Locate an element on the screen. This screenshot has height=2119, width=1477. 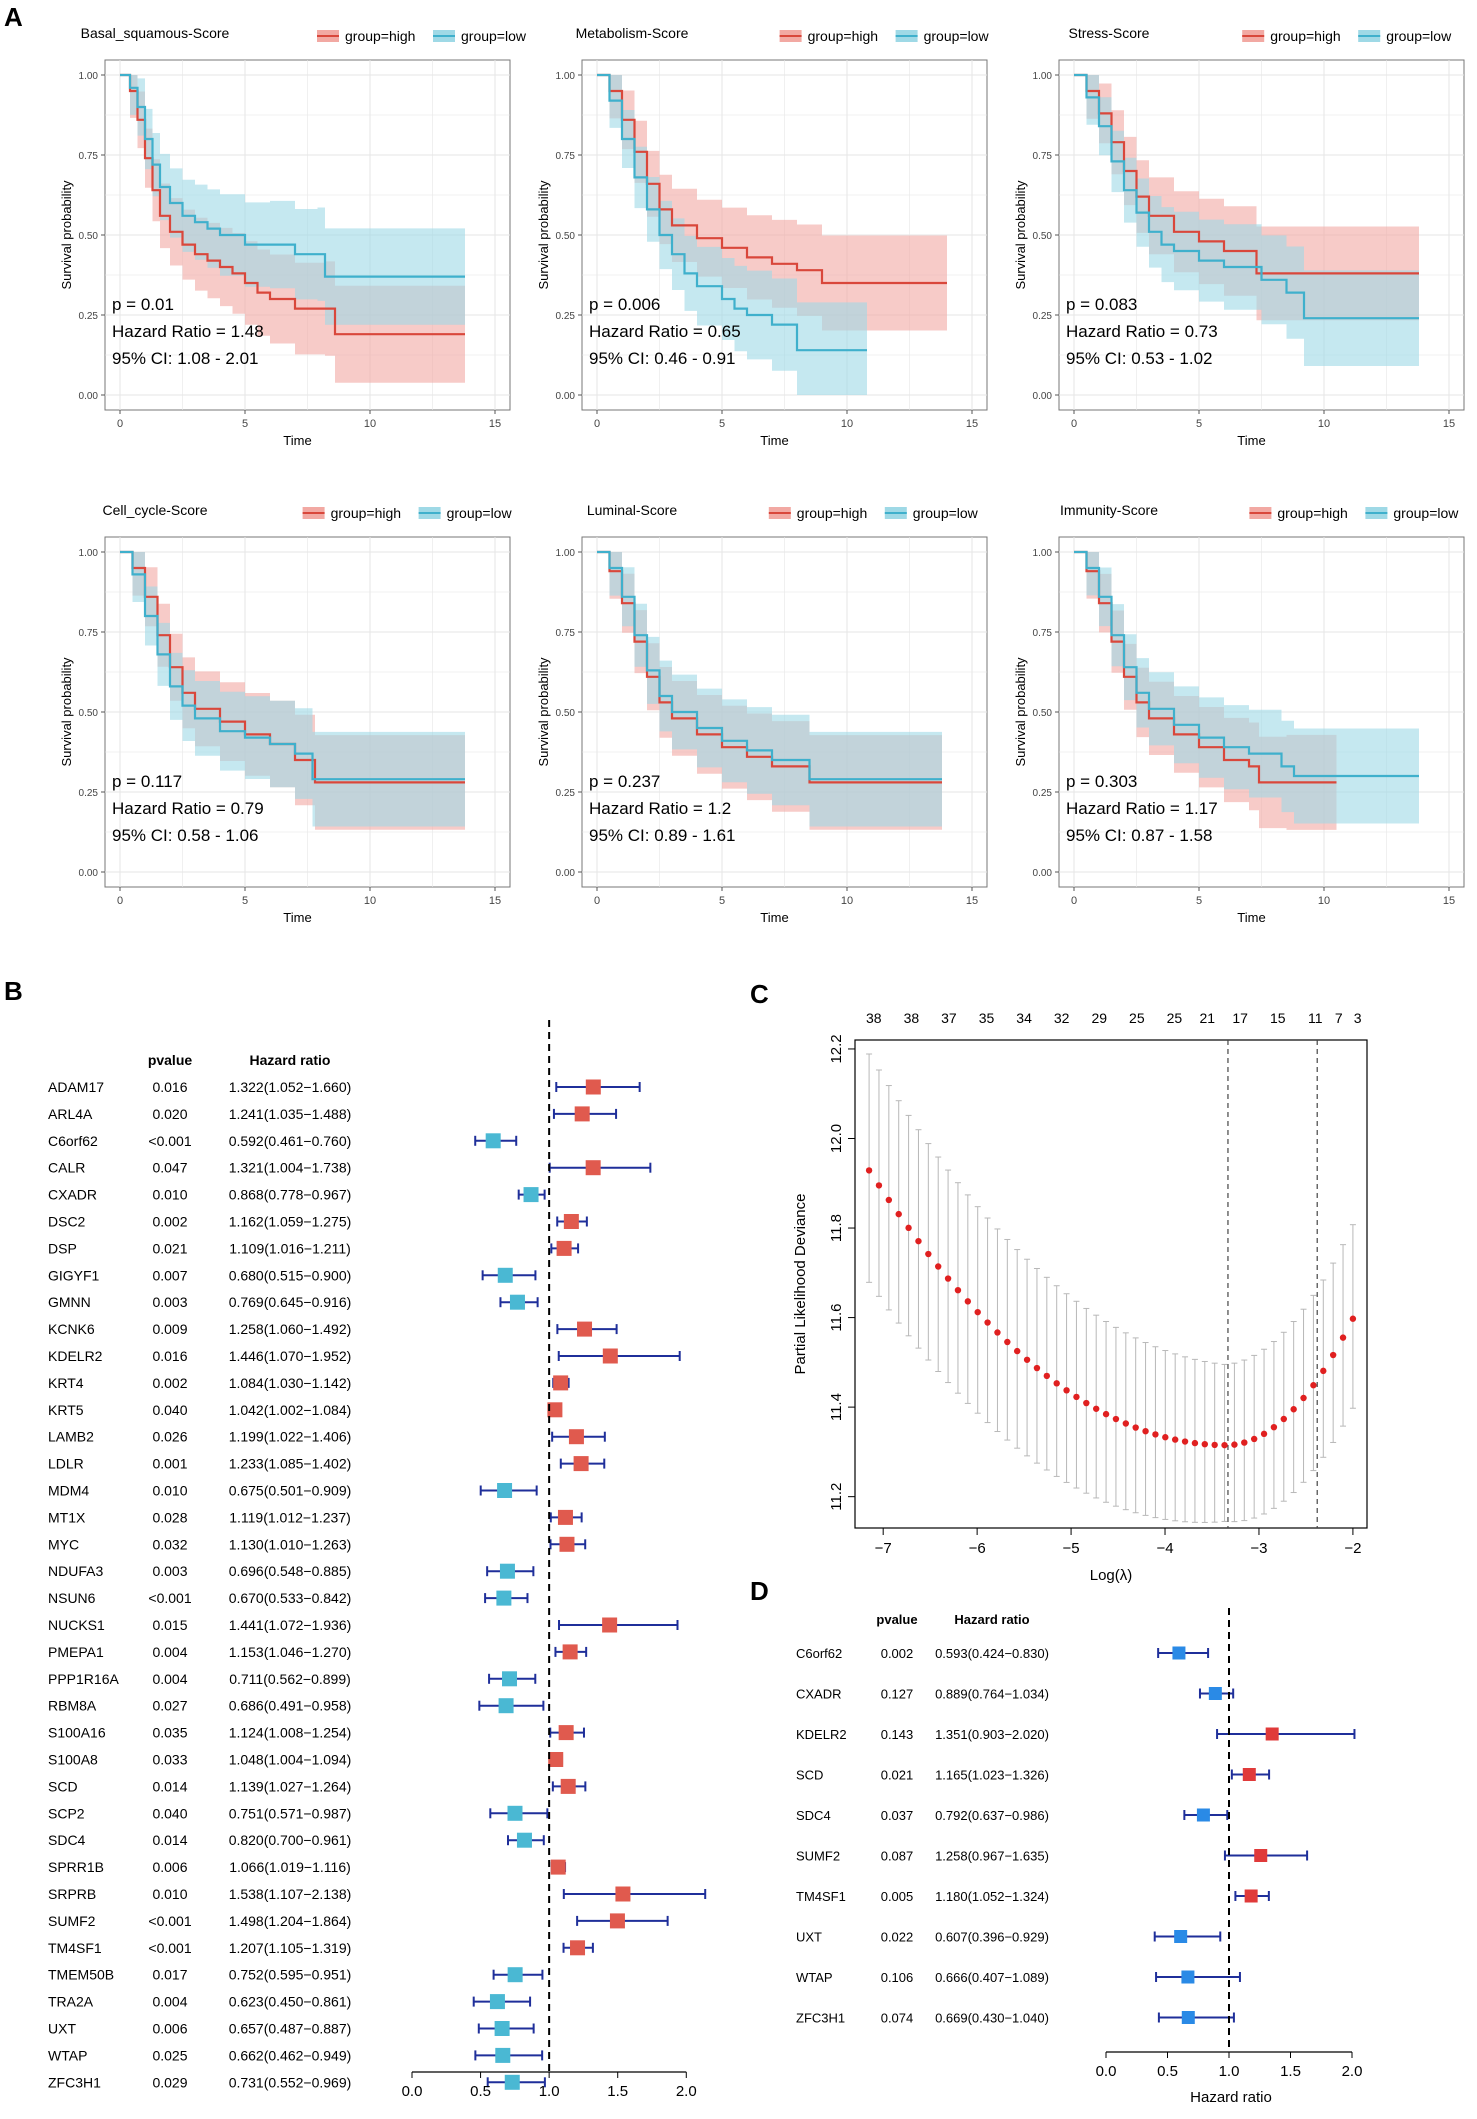
gene-label: LAMB2 is located at coordinates (71, 1437).